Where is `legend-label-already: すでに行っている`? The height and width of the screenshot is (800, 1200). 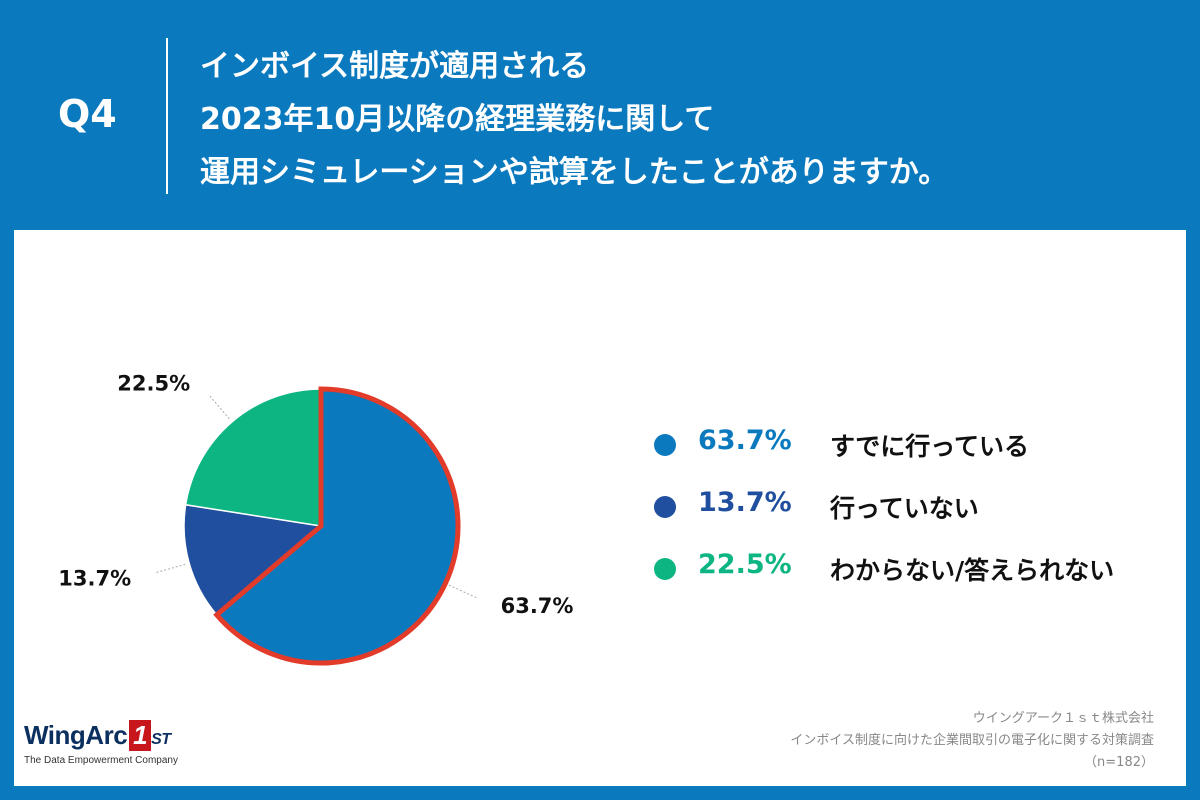 legend-label-already: すでに行っている is located at coordinates (930, 446).